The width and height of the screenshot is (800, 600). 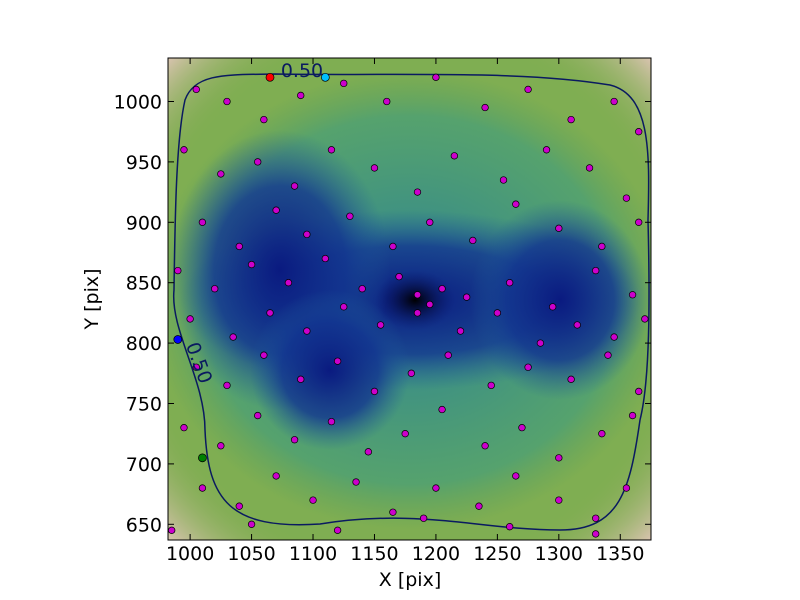 What do you see at coordinates (190, 554) in the screenshot?
I see `x-tick-label: 1000` at bounding box center [190, 554].